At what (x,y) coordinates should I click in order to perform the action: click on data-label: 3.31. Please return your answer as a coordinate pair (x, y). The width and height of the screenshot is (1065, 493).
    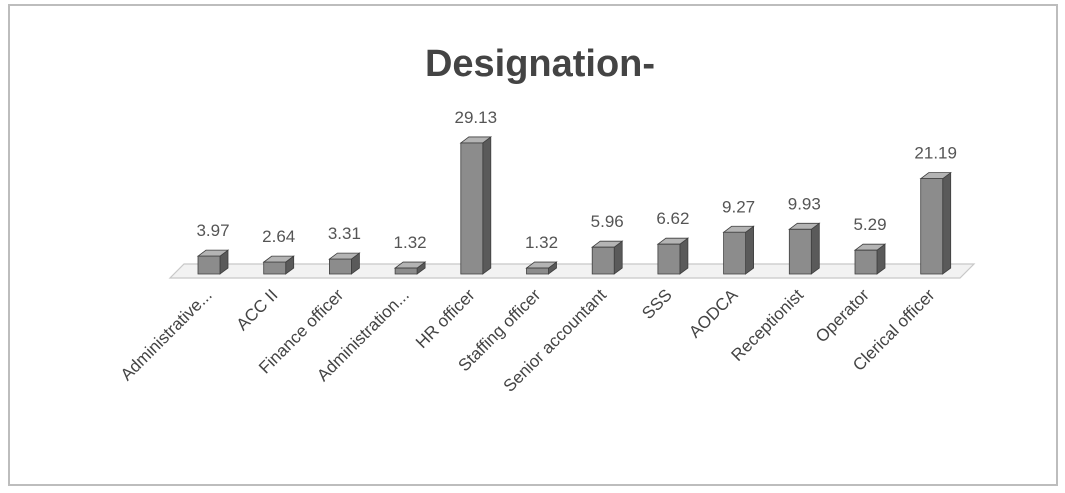
    Looking at the image, I should click on (344, 233).